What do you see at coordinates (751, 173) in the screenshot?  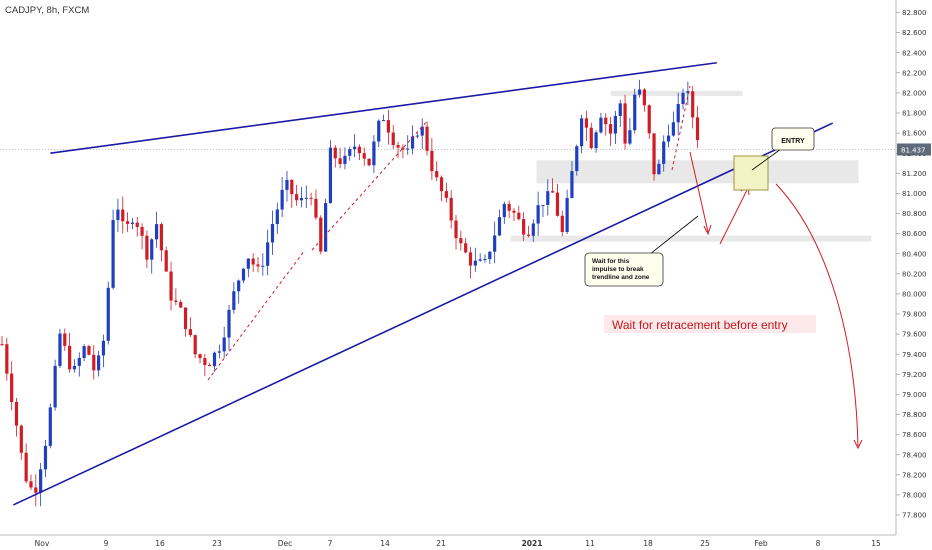 I see `entry-zone-box` at bounding box center [751, 173].